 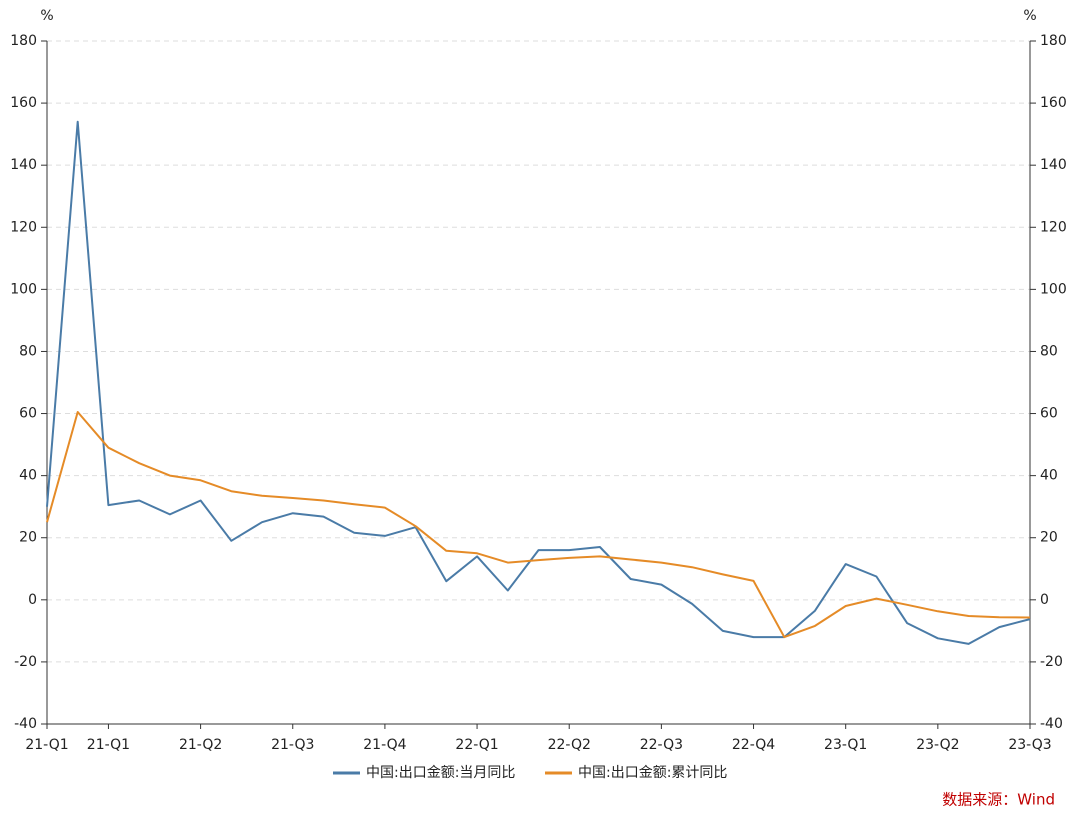 What do you see at coordinates (46, 16) in the screenshot?
I see `y-axis-unit: %` at bounding box center [46, 16].